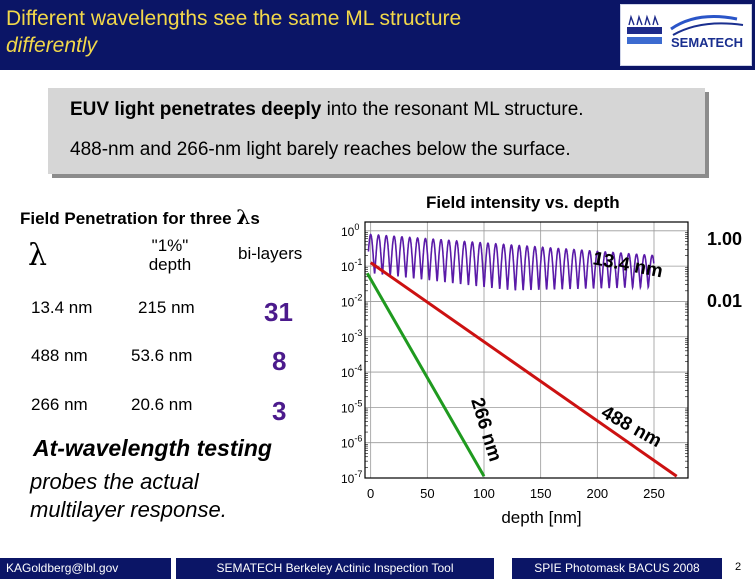 The width and height of the screenshot is (755, 579). I want to click on x-tick-label: 50, so click(427, 493).